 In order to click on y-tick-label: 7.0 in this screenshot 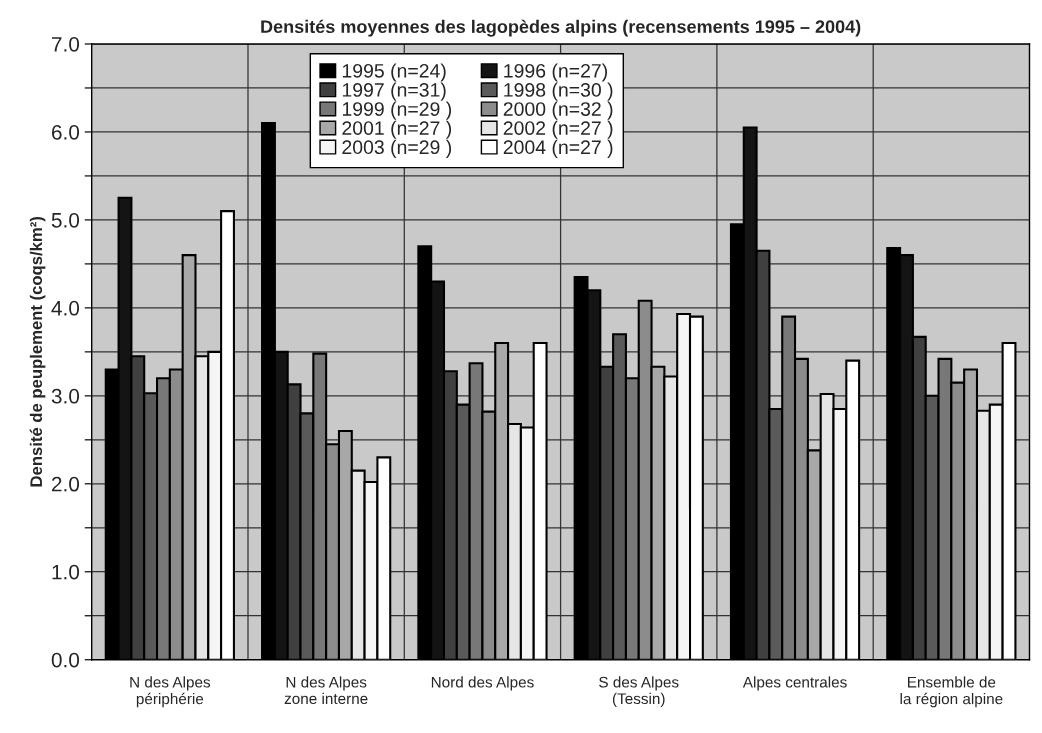, I will do `click(66, 44)`.